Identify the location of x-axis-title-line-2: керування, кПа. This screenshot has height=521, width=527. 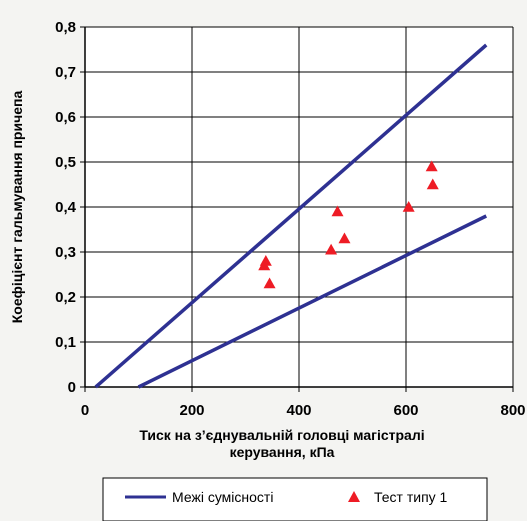
(282, 452).